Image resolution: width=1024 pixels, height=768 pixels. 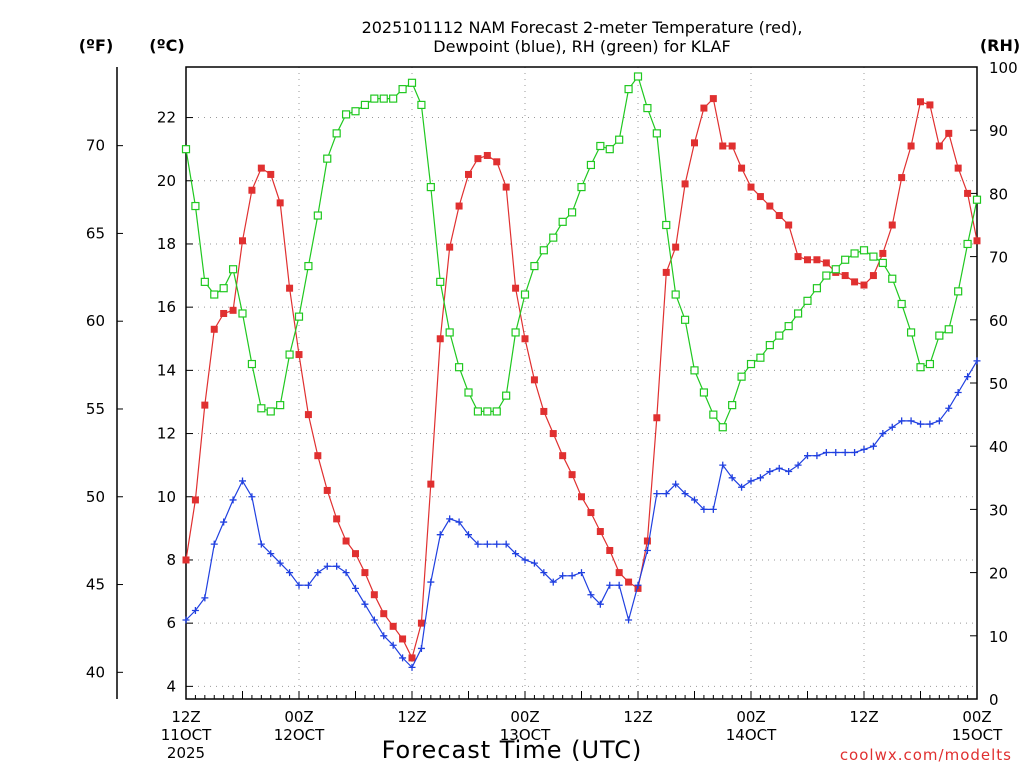 What do you see at coordinates (994, 700) in the screenshot?
I see `rh-tick-label: 0` at bounding box center [994, 700].